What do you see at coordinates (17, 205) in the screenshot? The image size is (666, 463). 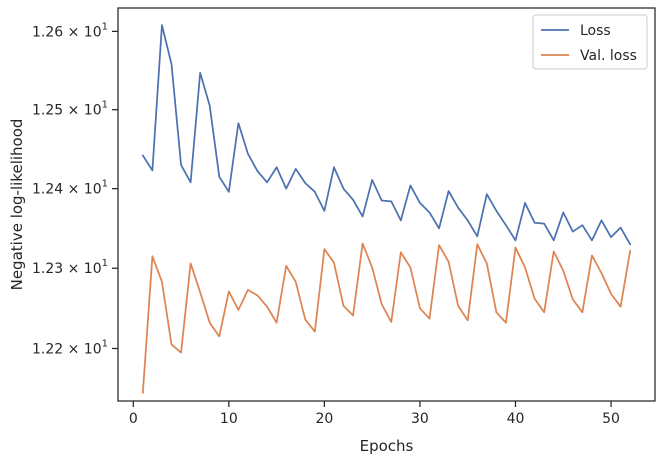 I see `y-axis-label: Negative log-likelihood` at bounding box center [17, 205].